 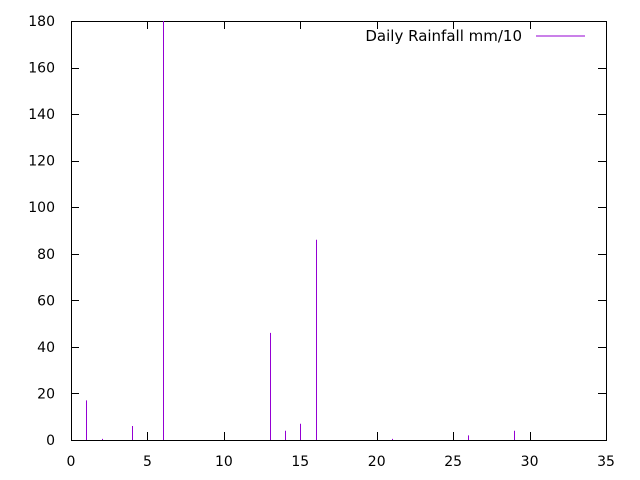 What do you see at coordinates (530, 462) in the screenshot?
I see `x-tick-label: 30` at bounding box center [530, 462].